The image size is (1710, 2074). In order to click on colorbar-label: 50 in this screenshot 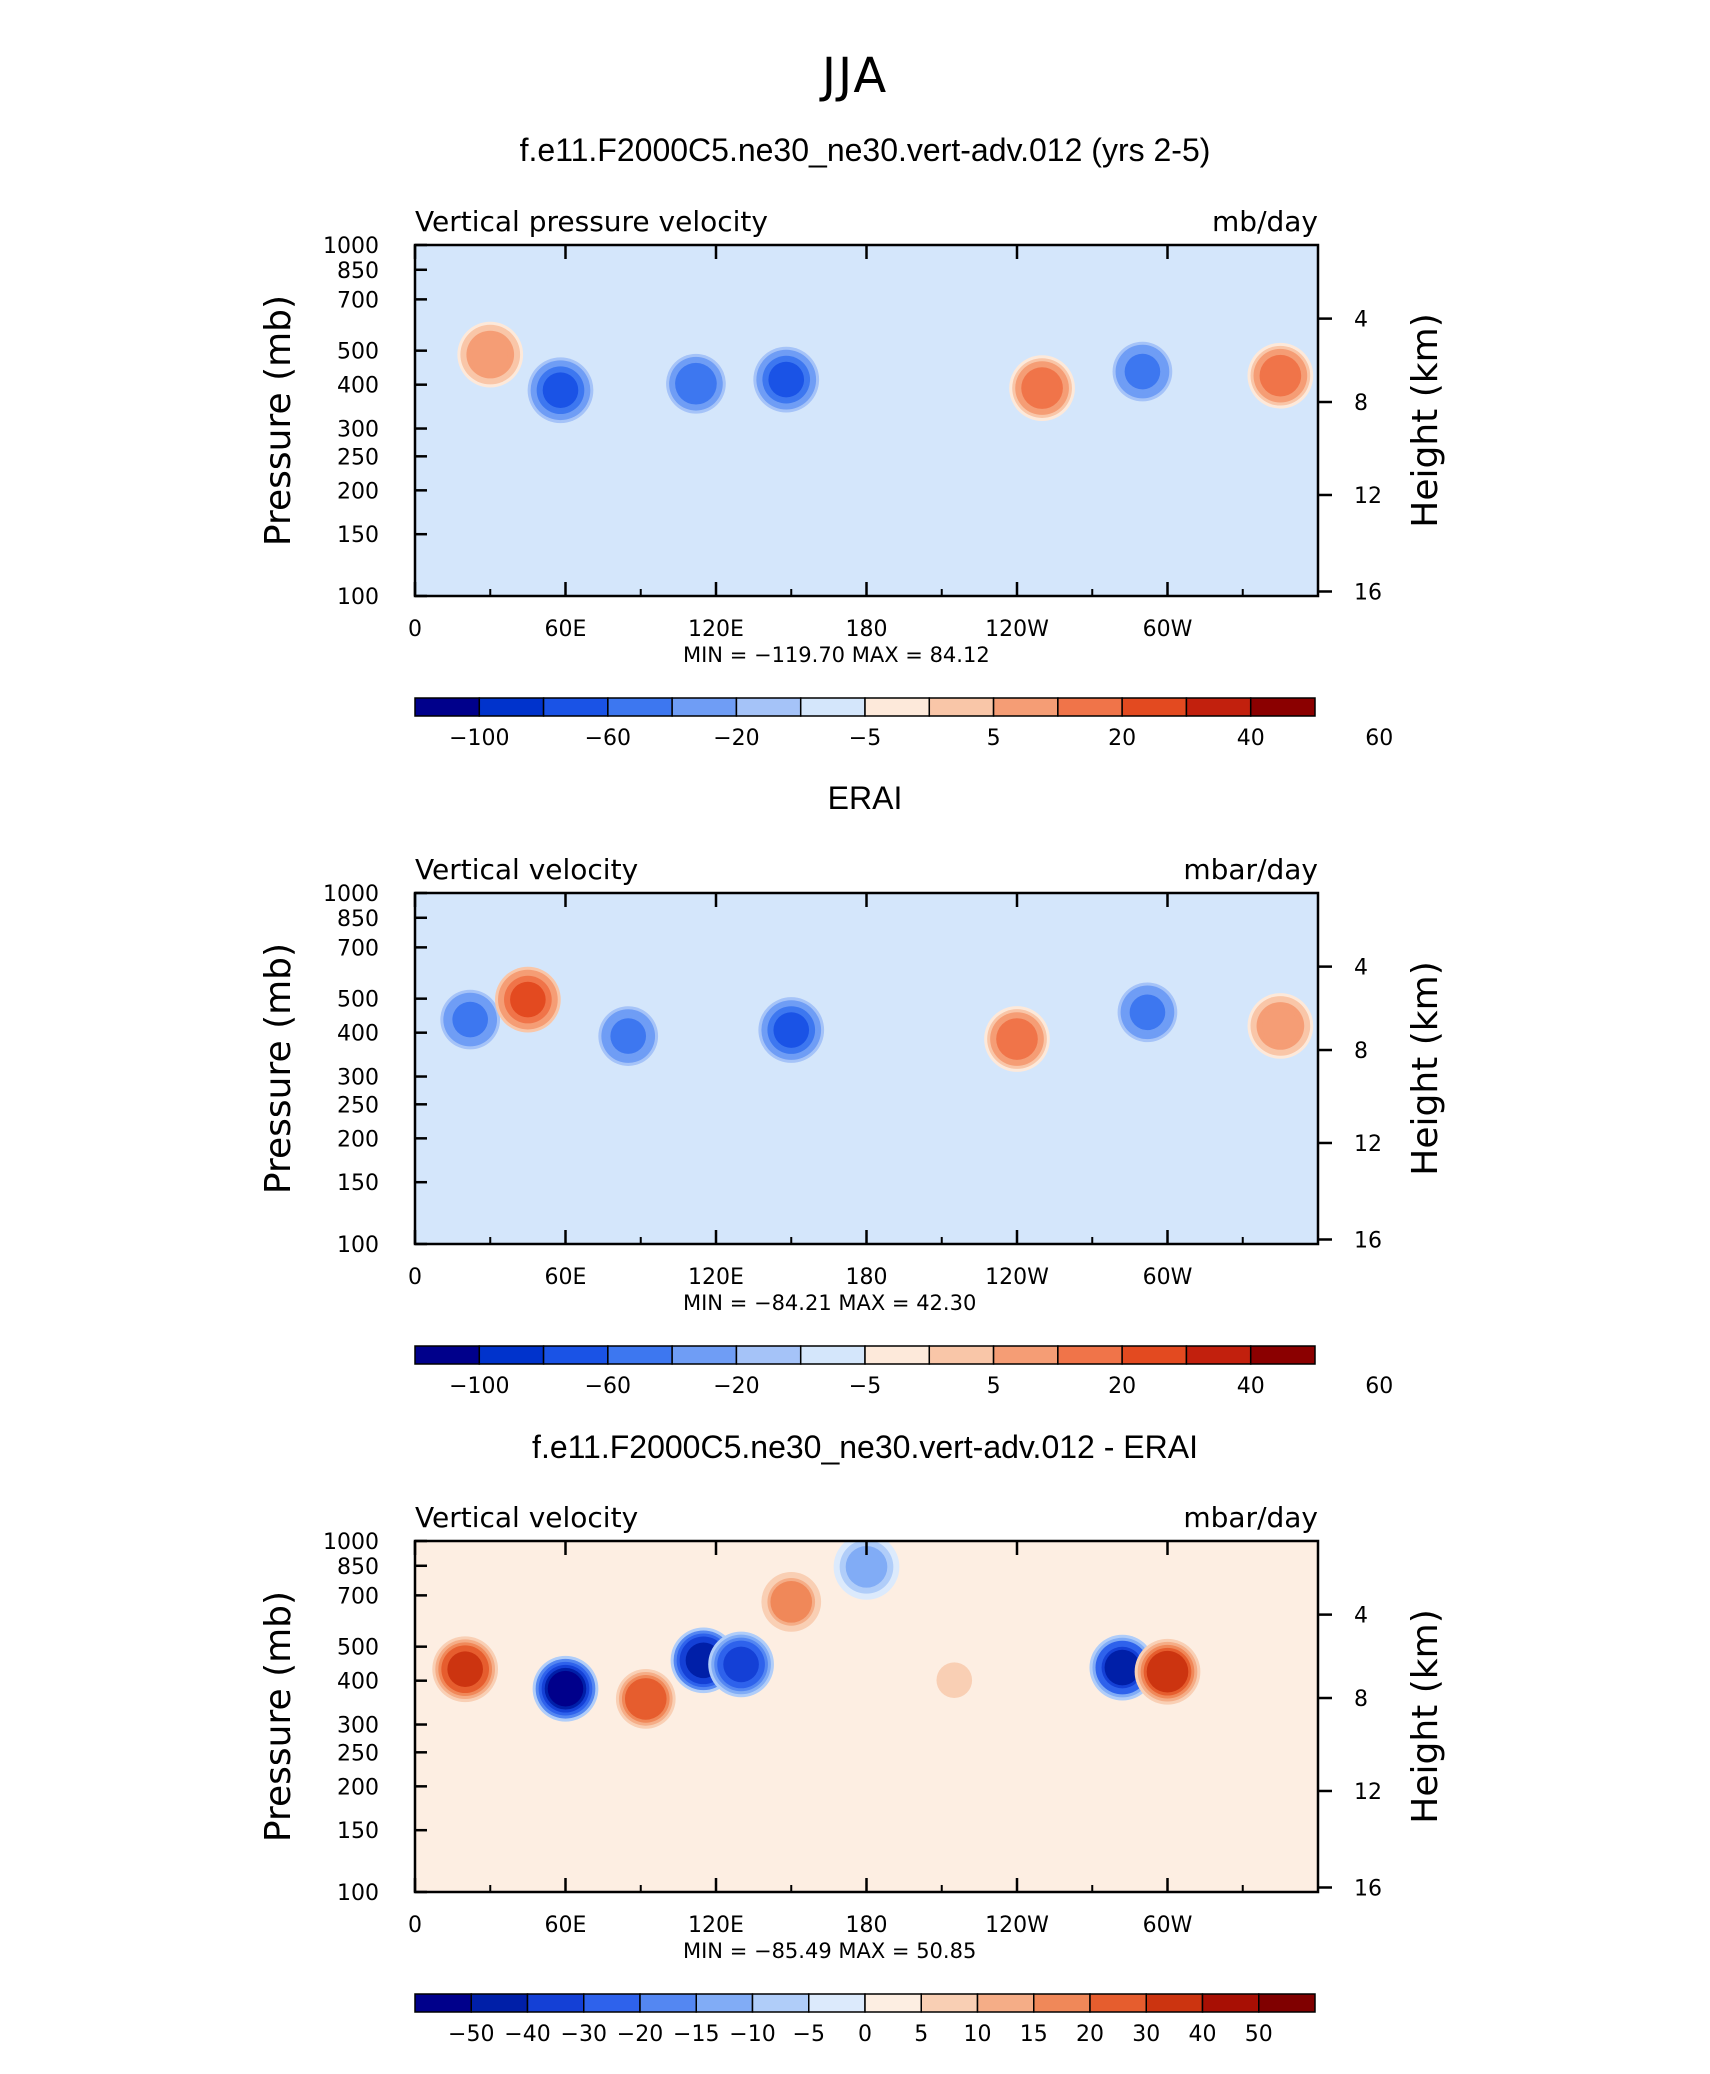, I will do `click(1259, 2034)`.